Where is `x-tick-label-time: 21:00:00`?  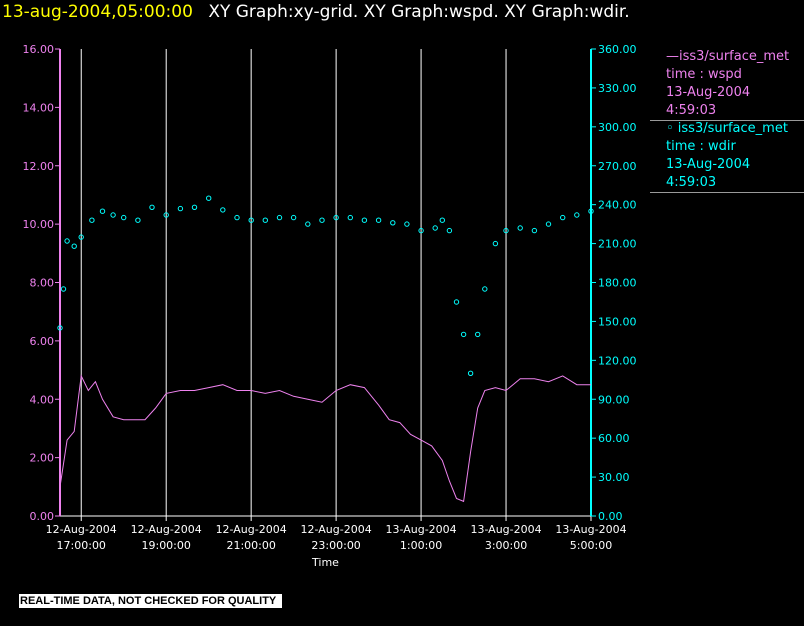
x-tick-label-time: 21:00:00 is located at coordinates (250, 545).